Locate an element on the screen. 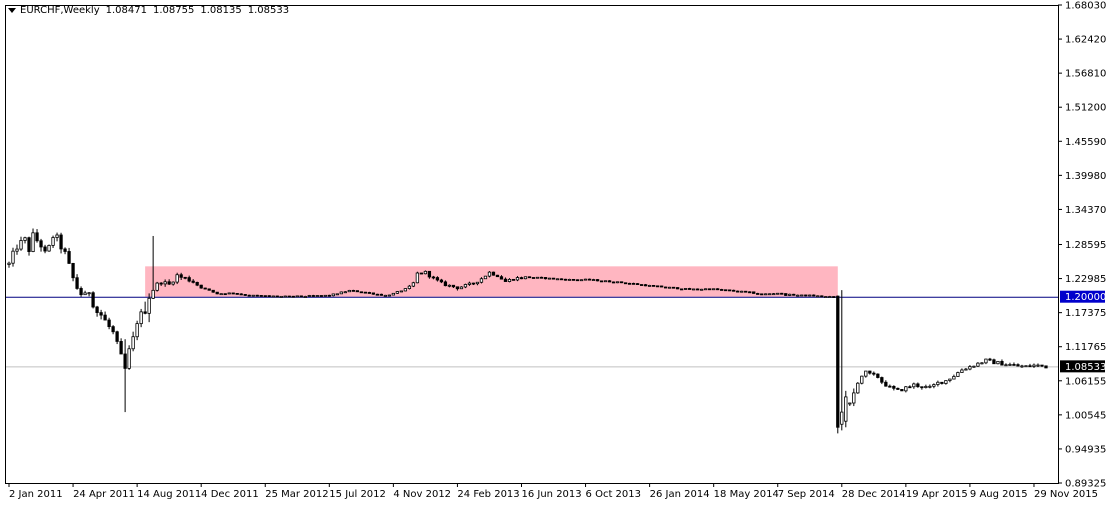  x-tick-label: 7 Sep 2014 is located at coordinates (806, 494).